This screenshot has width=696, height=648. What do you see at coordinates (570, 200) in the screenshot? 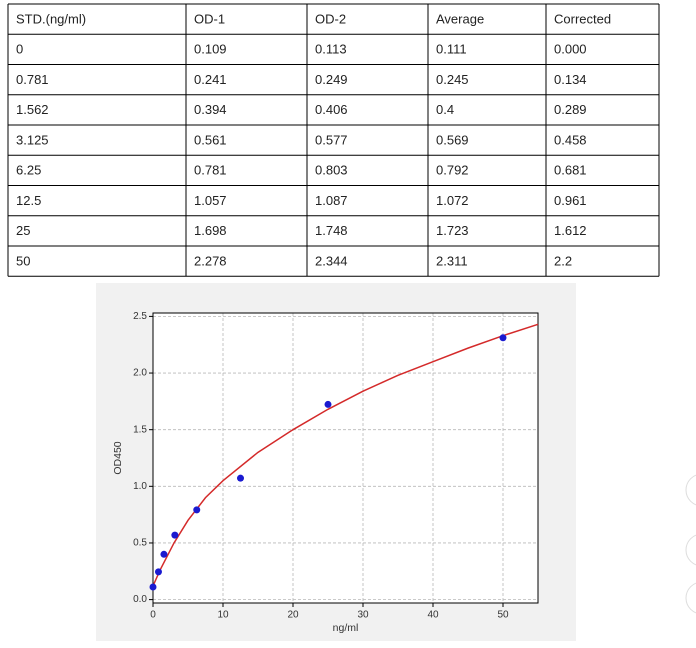
I see `table-cell: 0.961` at bounding box center [570, 200].